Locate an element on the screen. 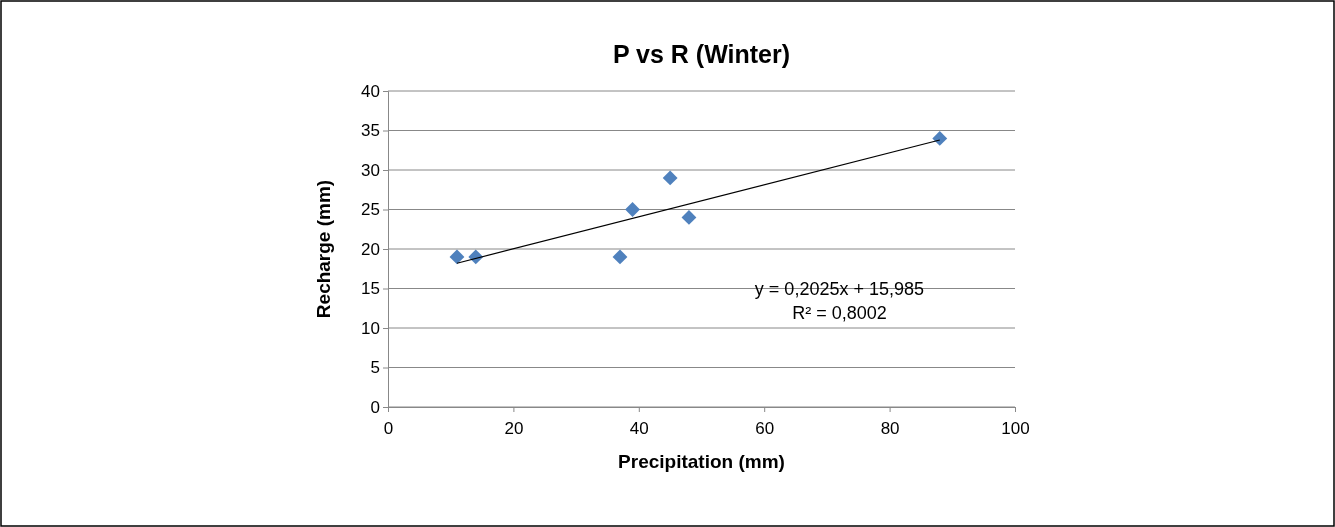 The width and height of the screenshot is (1335, 527). x-axis-title: Precipitation (mm) is located at coordinates (701, 461).